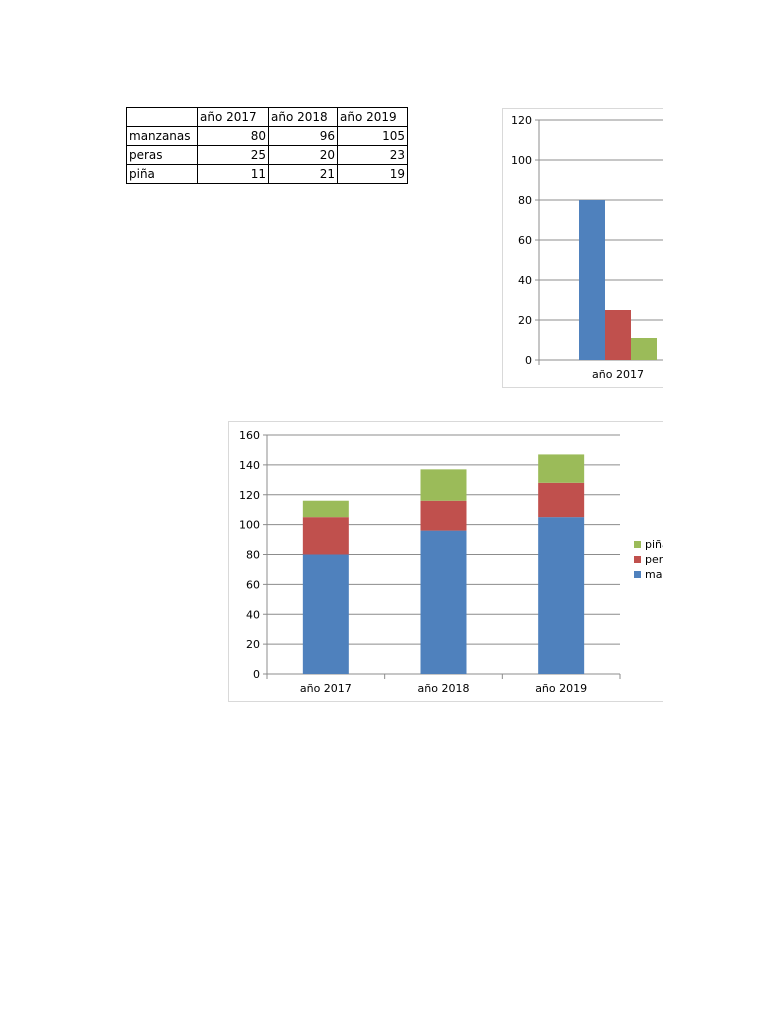  Describe the element at coordinates (561, 688) in the screenshot. I see `x-tick-label: año 2019` at that location.